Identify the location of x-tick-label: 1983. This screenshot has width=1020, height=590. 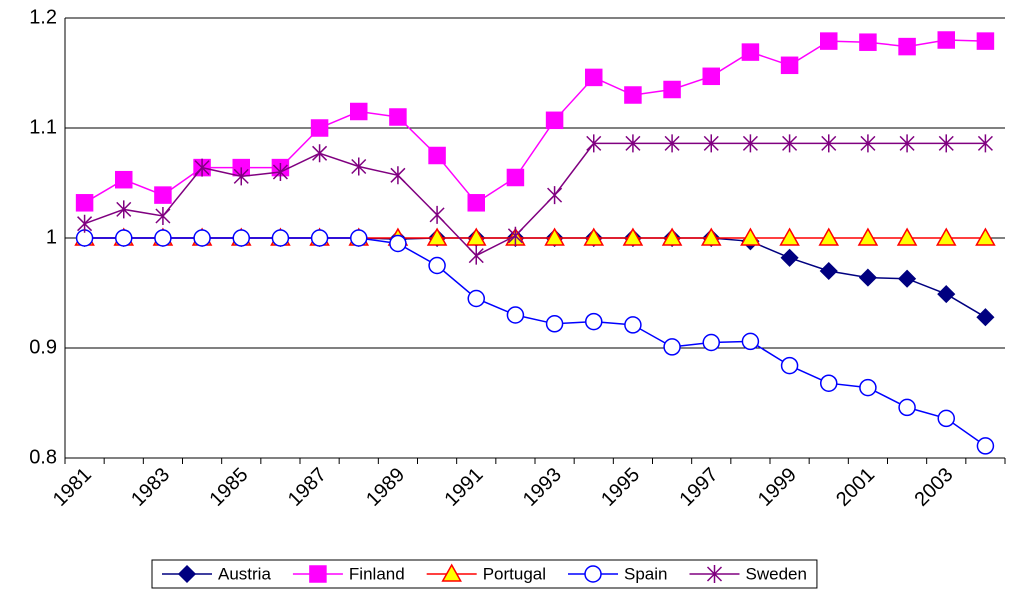
(150, 487).